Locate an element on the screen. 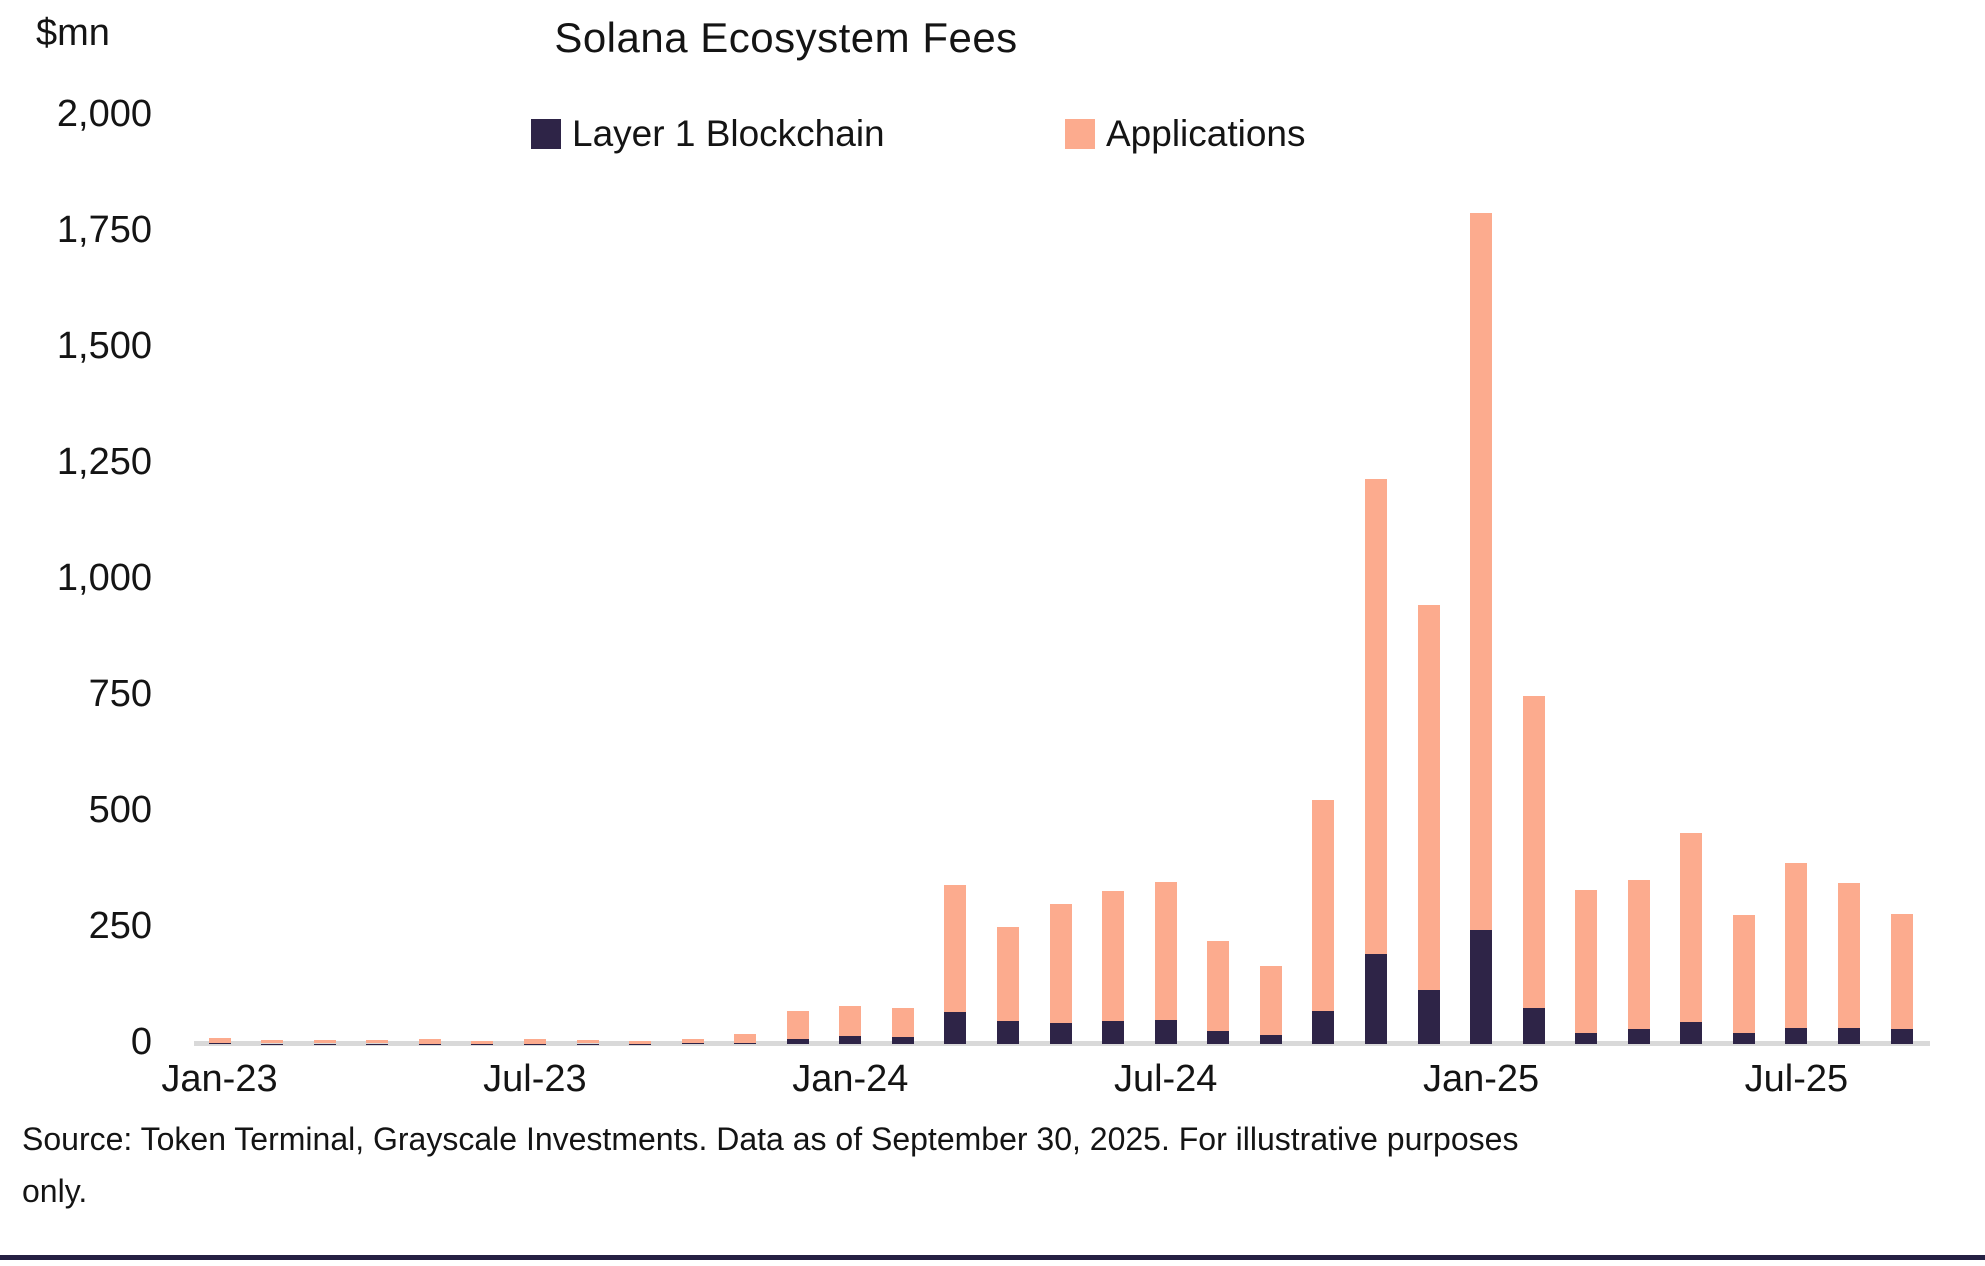 This screenshot has height=1266, width=1985. legend-swatch-applications is located at coordinates (1080, 134).